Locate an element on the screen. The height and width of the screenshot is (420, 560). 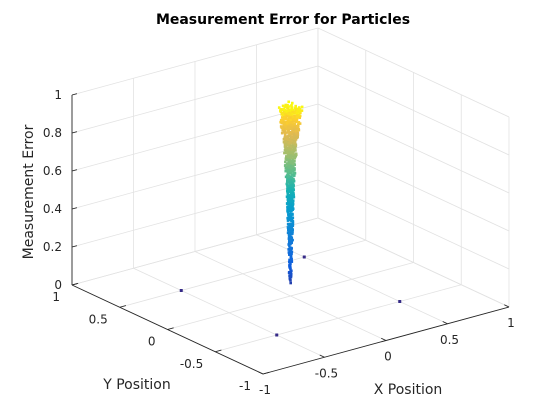
x-tick-label: 0.5 is located at coordinates (449, 340).